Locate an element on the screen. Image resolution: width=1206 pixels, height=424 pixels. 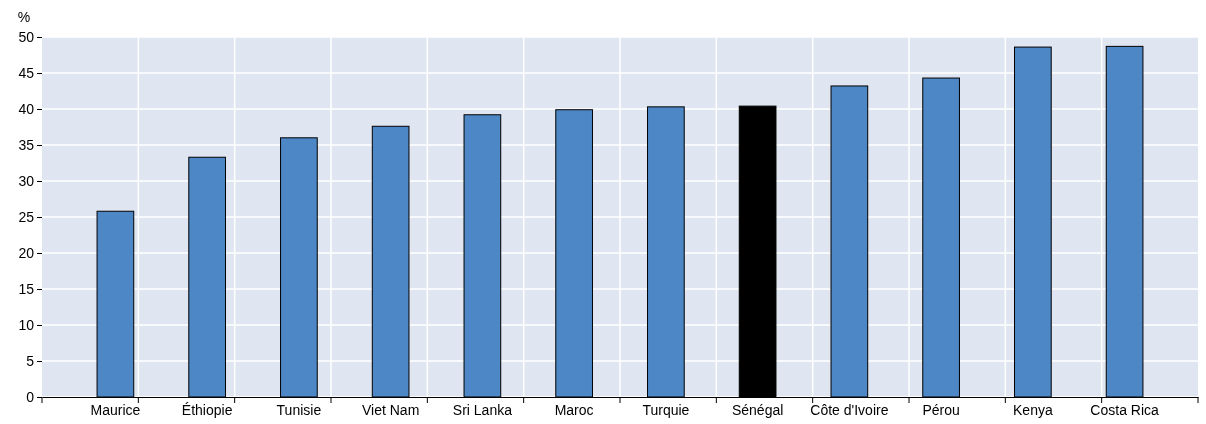
x-tick-label: Éthiopie is located at coordinates (207, 409).